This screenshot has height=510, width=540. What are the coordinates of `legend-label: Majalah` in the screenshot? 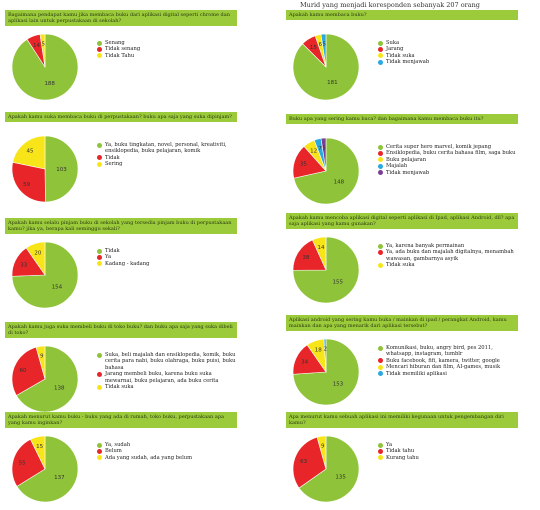 It's located at (397, 166).